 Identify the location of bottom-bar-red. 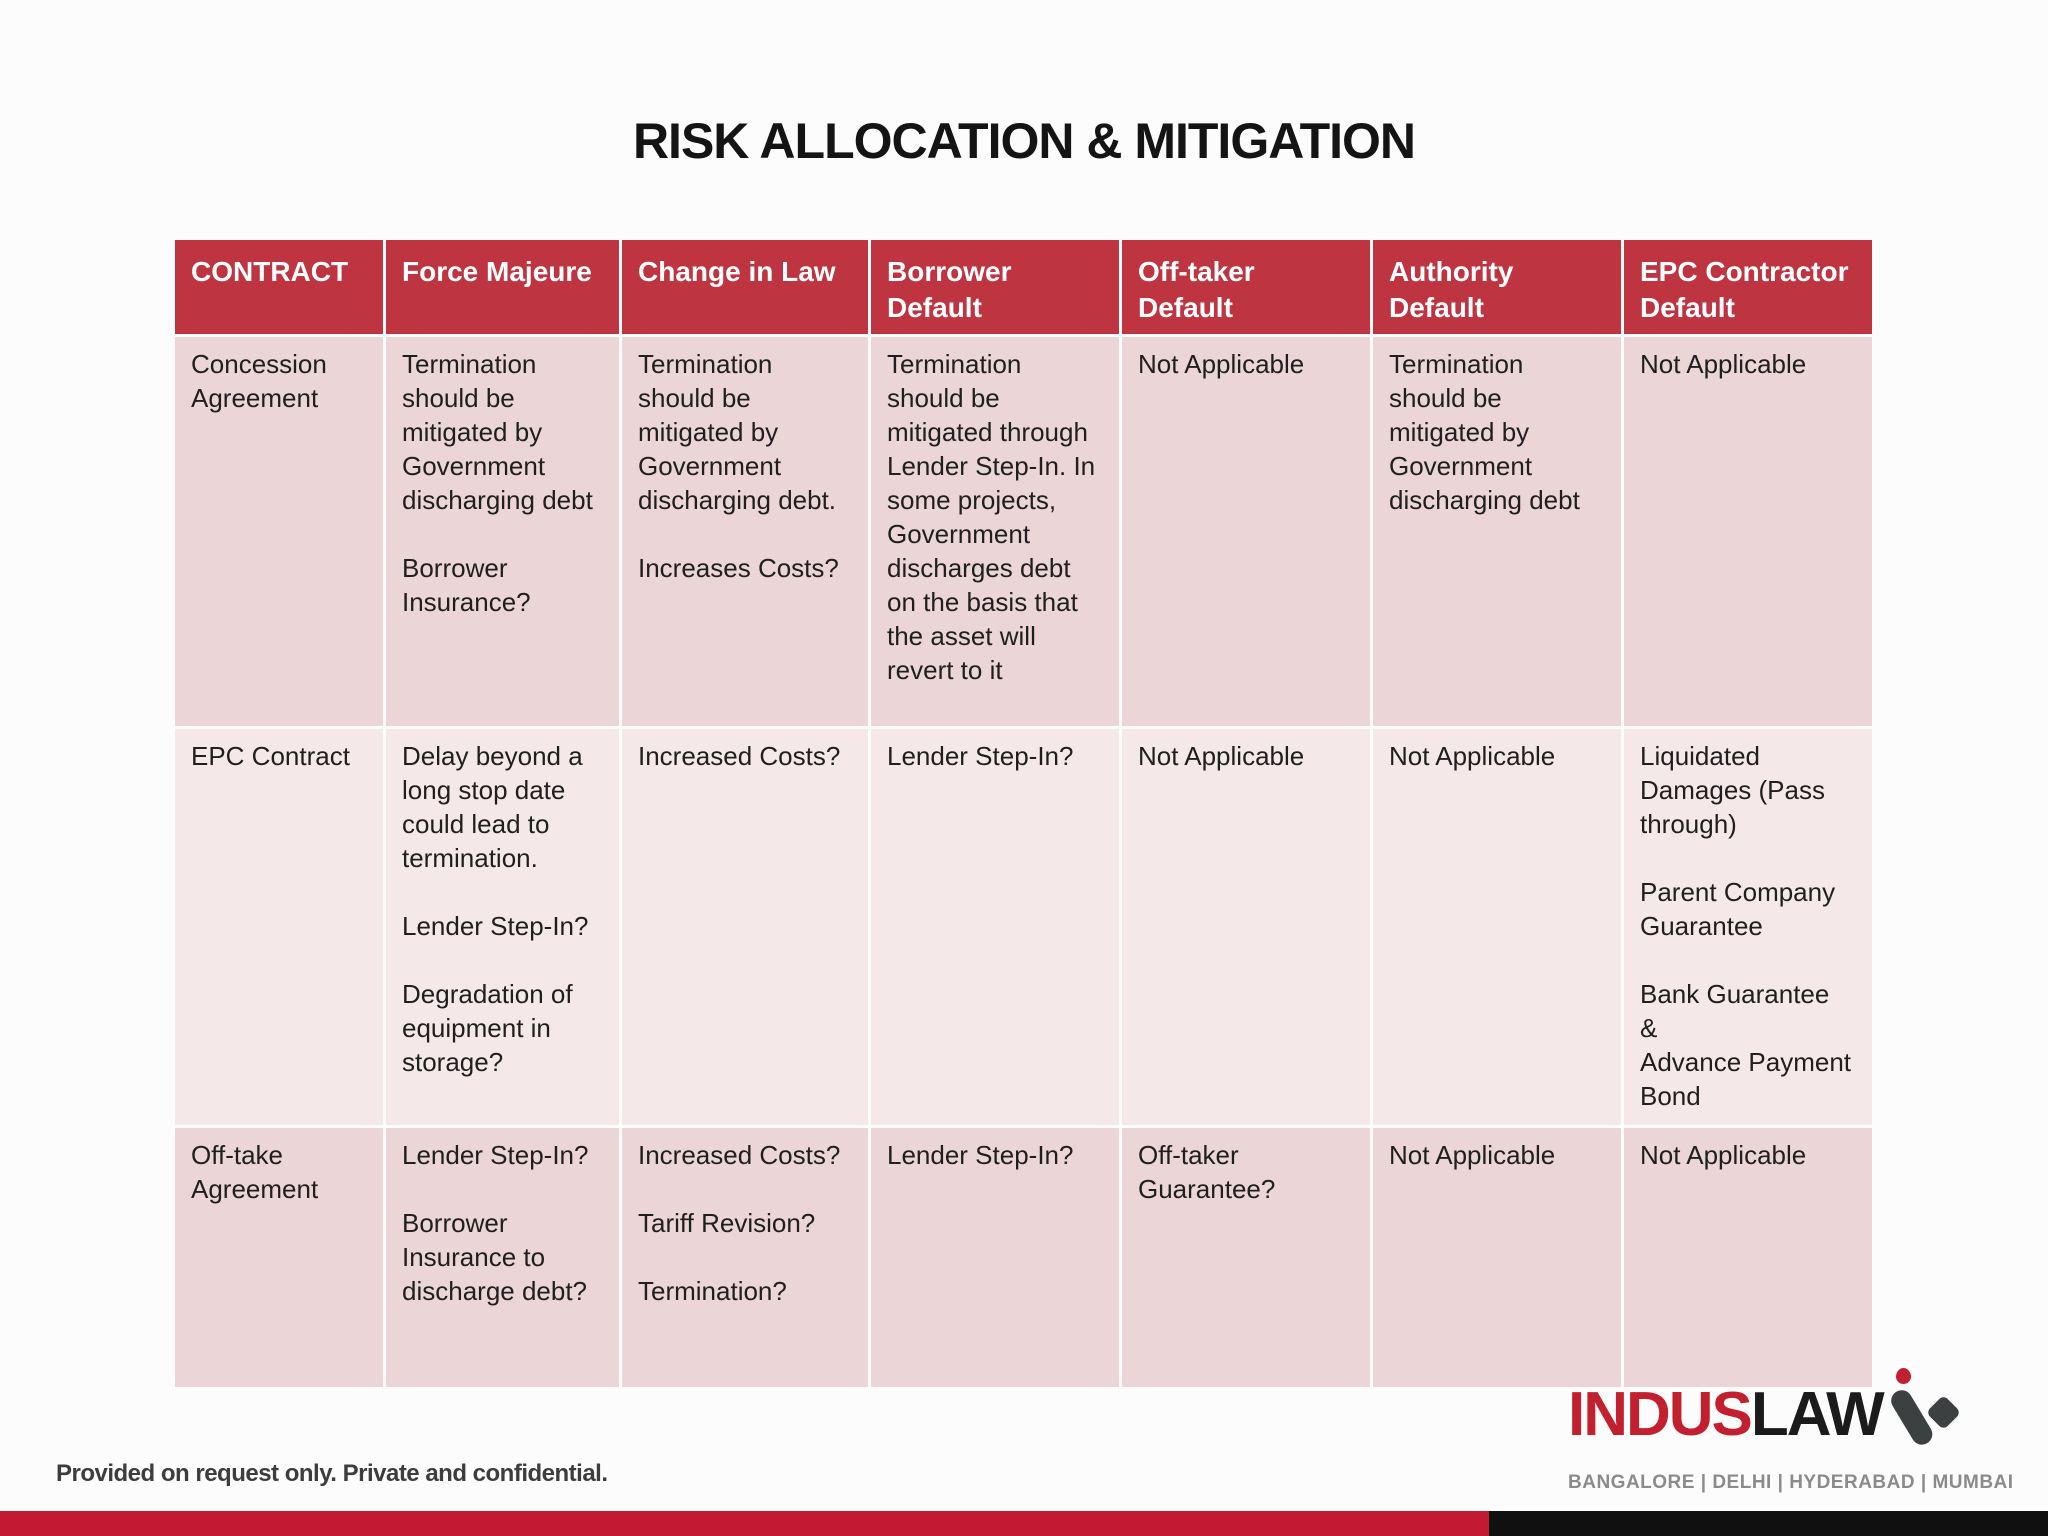
(744, 1523).